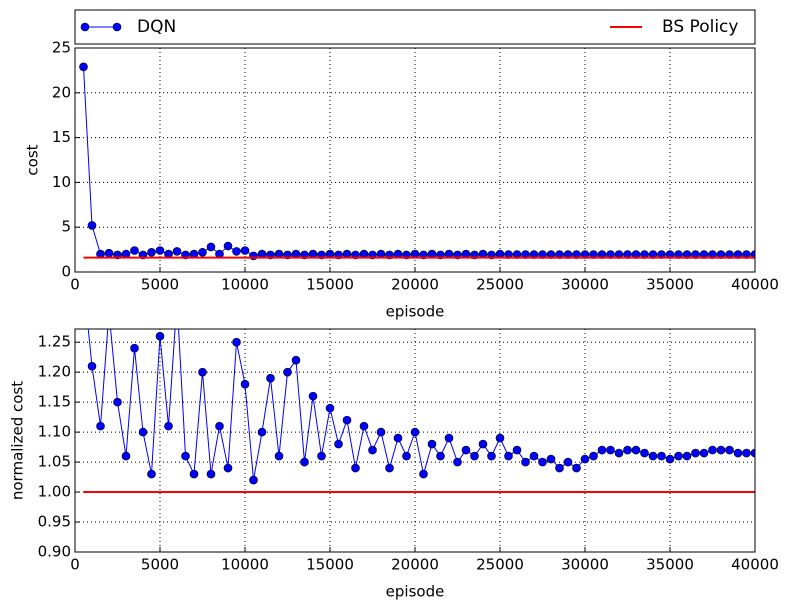 This screenshot has height=611, width=790. I want to click on y-tick-label: 15, so click(61, 137).